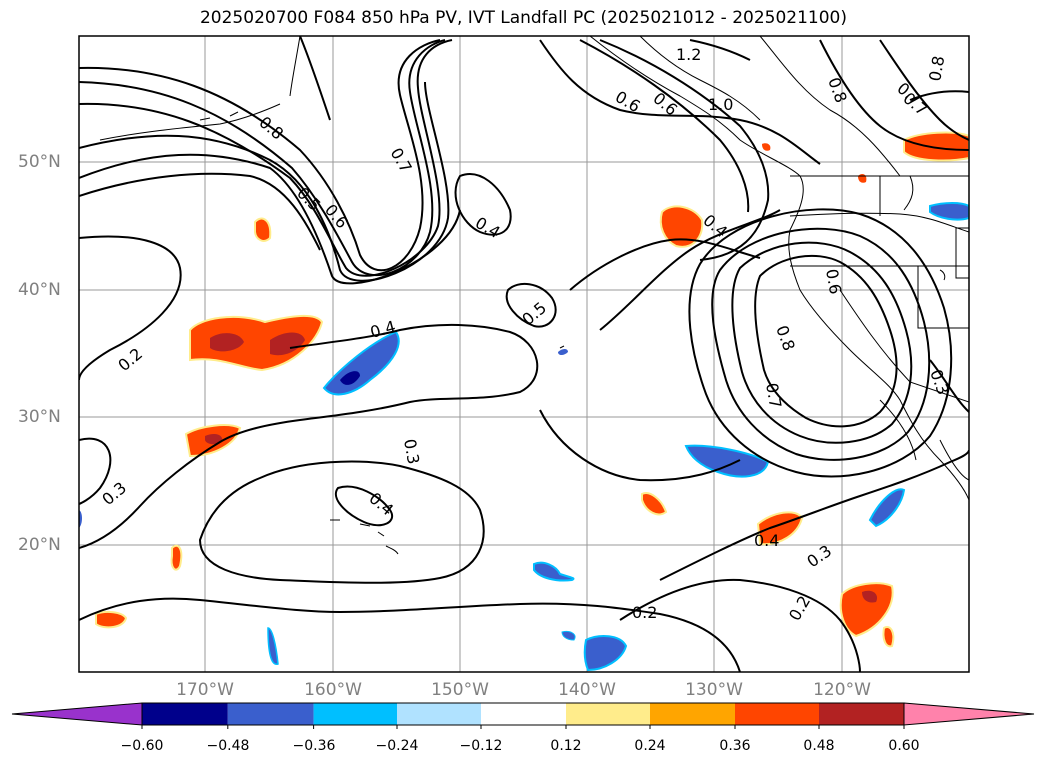 This screenshot has height=765, width=1047. Describe the element at coordinates (735, 746) in the screenshot. I see `colorbar-tick-label: 0.36` at that location.